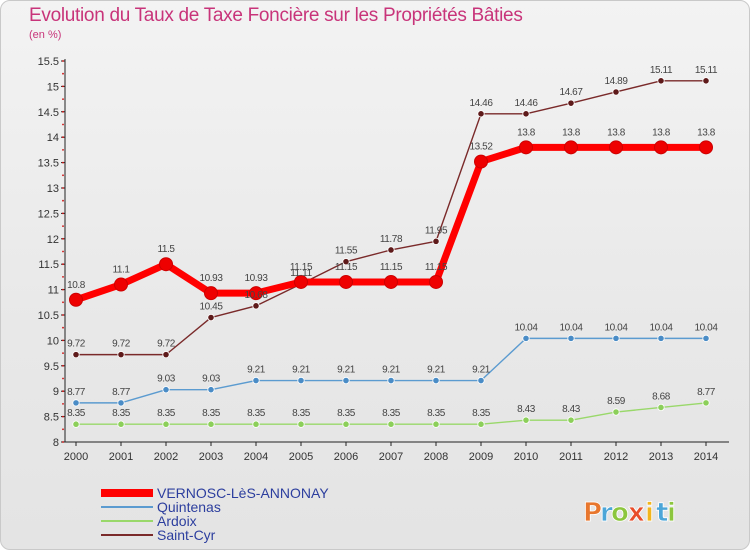 The image size is (750, 550). Describe the element at coordinates (436, 230) in the screenshot. I see `data-label-saint-cyr: 11.95` at that location.